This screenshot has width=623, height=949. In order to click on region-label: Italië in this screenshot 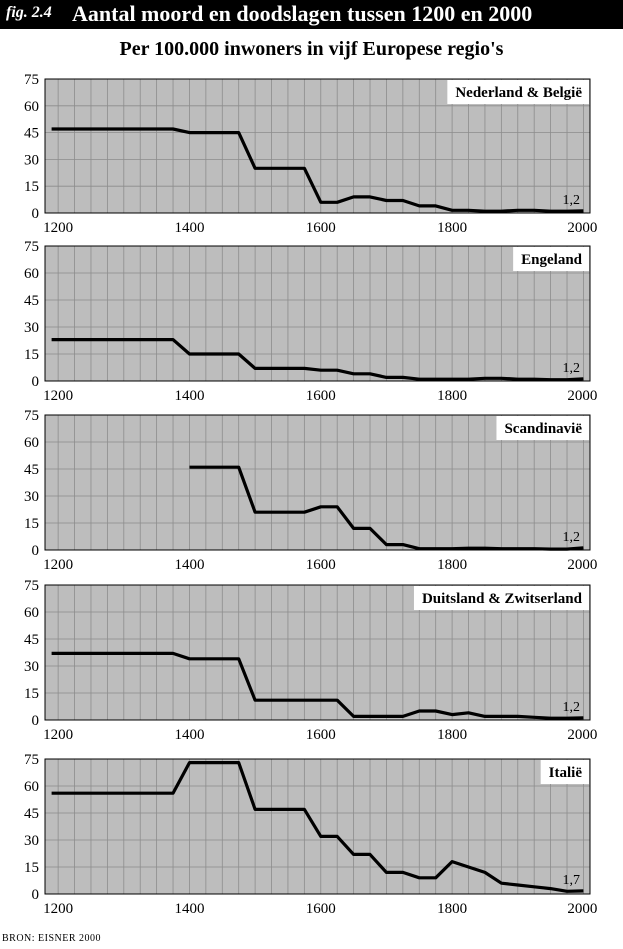, I will do `click(566, 773)`.